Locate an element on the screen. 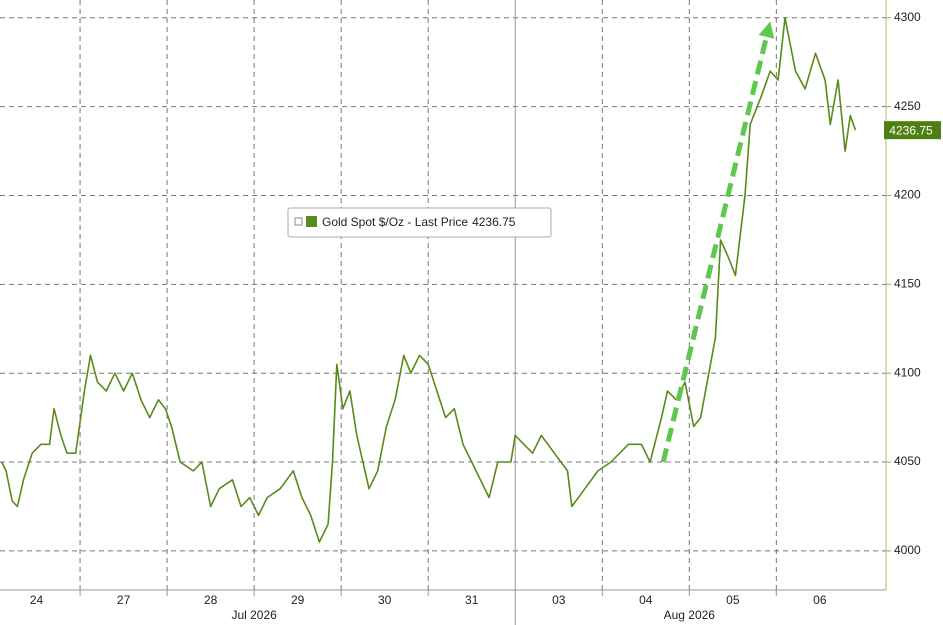  x-tick-label: 05 is located at coordinates (733, 600).